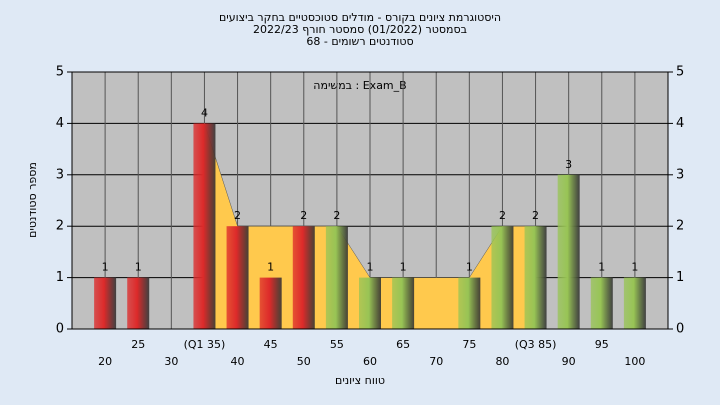 This screenshot has height=405, width=720. I want to click on chart-subtitle: בסמסטר (01/2022) סמסטר חורף 2022/23, so click(360, 29).